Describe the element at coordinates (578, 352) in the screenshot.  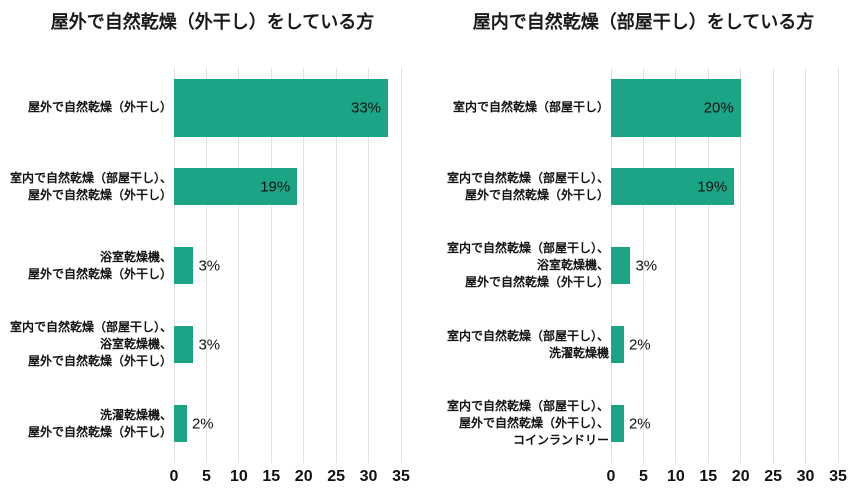
I see `category-label-line: 洗濯乾燥機` at that location.